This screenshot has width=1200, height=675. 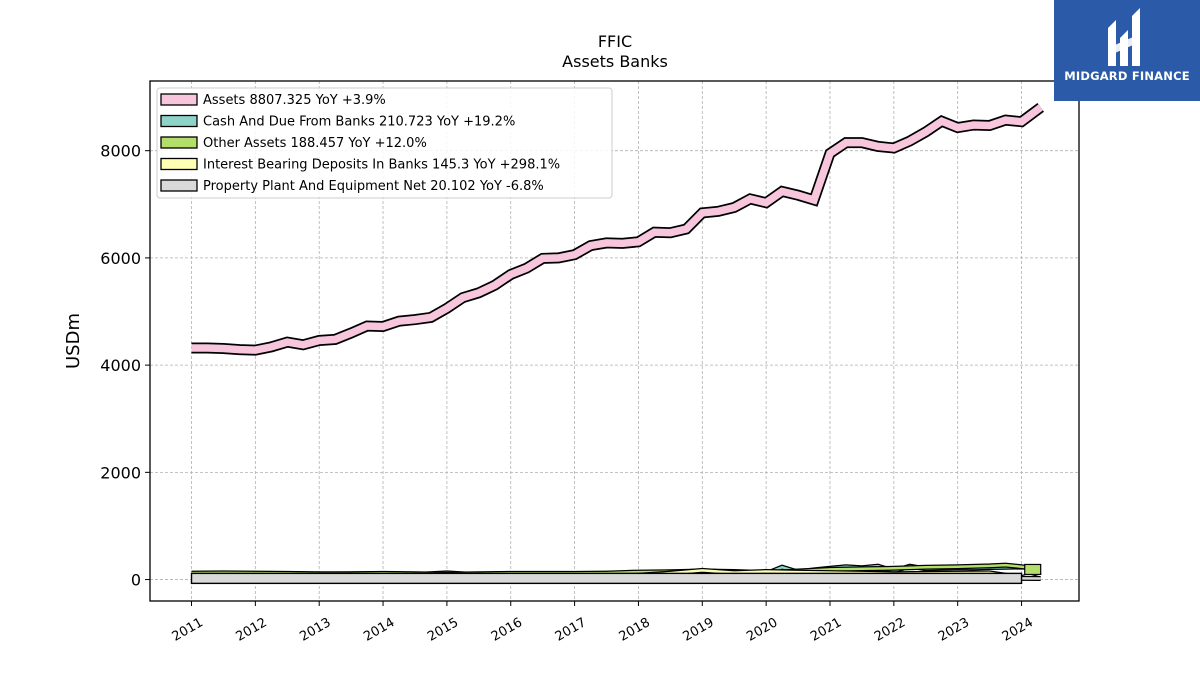 I want to click on series-other-assets-end, so click(x=1033, y=569).